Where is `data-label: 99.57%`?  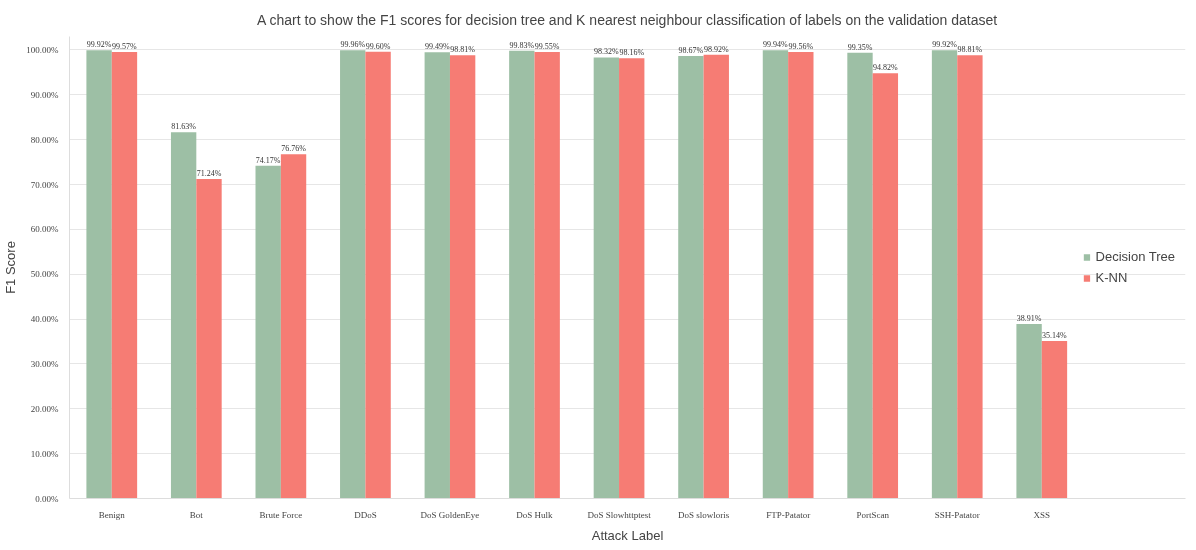
data-label: 99.57% is located at coordinates (125, 46).